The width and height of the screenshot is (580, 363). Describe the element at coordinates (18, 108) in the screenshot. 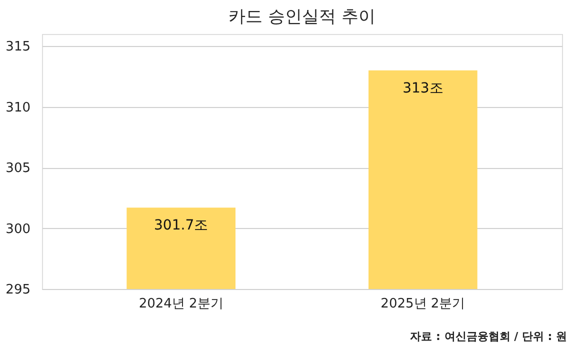

I see `y-tick-label: 310` at that location.